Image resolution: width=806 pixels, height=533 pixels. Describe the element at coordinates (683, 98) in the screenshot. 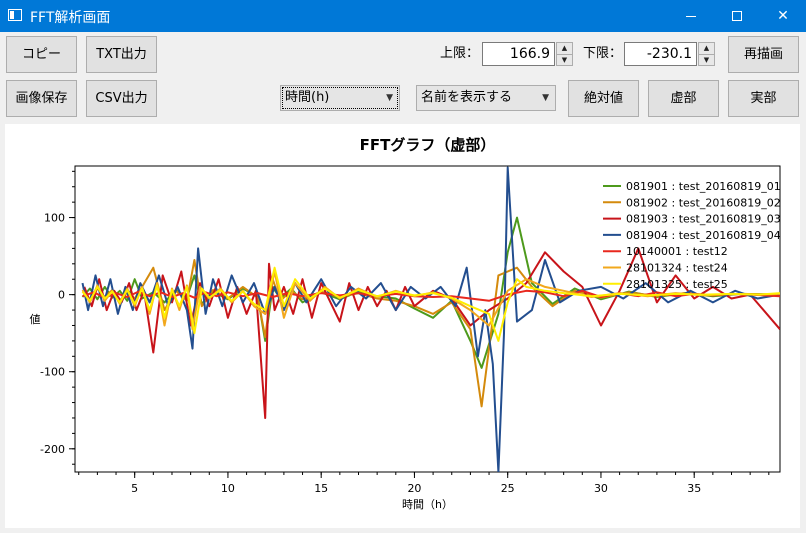

I see `imaginary-part-button: 虚部` at that location.